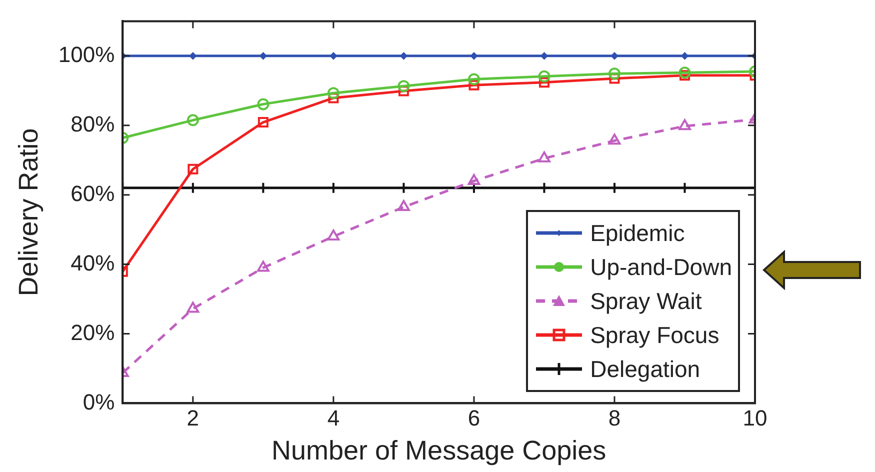 This screenshot has height=472, width=875. What do you see at coordinates (655, 335) in the screenshot?
I see `legend-label: Spray Focus` at bounding box center [655, 335].